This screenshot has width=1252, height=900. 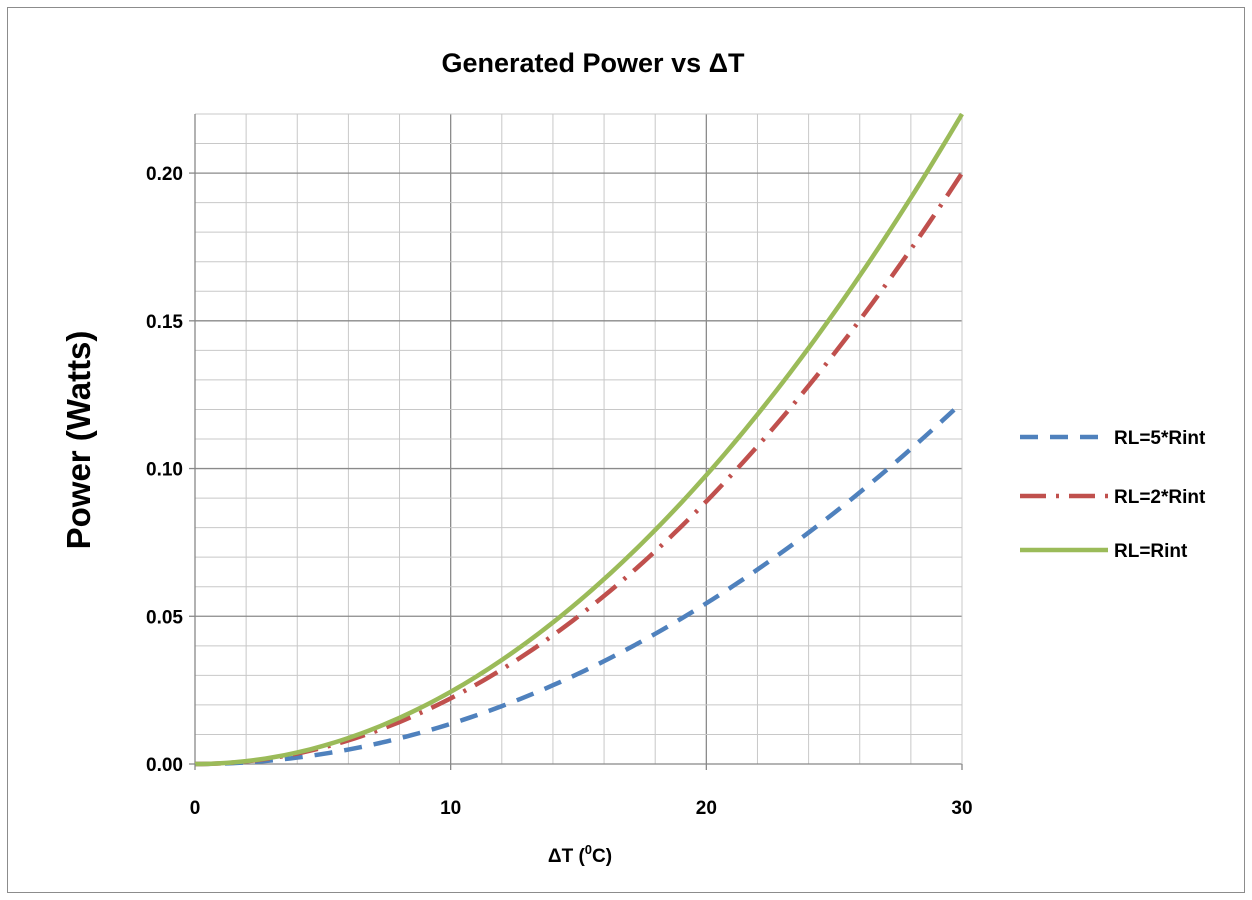 What do you see at coordinates (450, 808) in the screenshot?
I see `x-tick-label: 10` at bounding box center [450, 808].